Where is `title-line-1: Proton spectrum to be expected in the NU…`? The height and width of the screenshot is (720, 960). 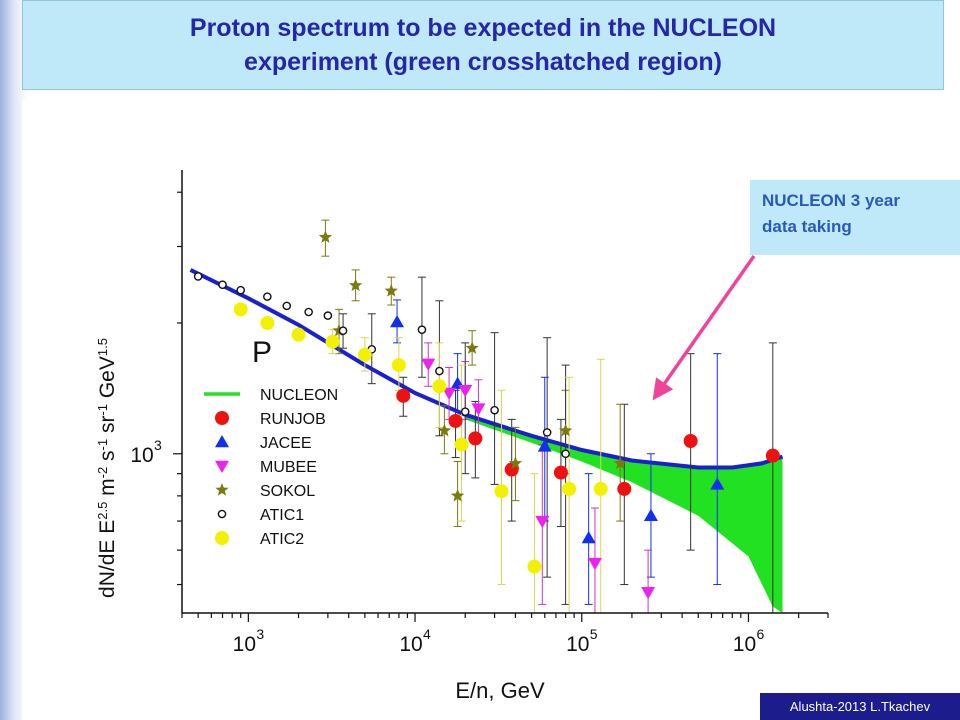
title-line-1: Proton spectrum to be expected in the NU… is located at coordinates (483, 28).